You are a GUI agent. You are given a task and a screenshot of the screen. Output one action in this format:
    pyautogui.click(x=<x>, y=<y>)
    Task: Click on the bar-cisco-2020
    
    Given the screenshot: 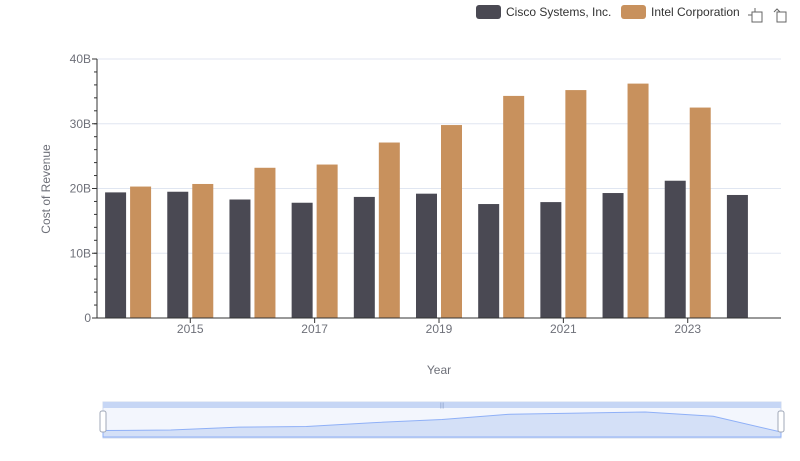 What is the action you would take?
    pyautogui.click(x=489, y=261)
    